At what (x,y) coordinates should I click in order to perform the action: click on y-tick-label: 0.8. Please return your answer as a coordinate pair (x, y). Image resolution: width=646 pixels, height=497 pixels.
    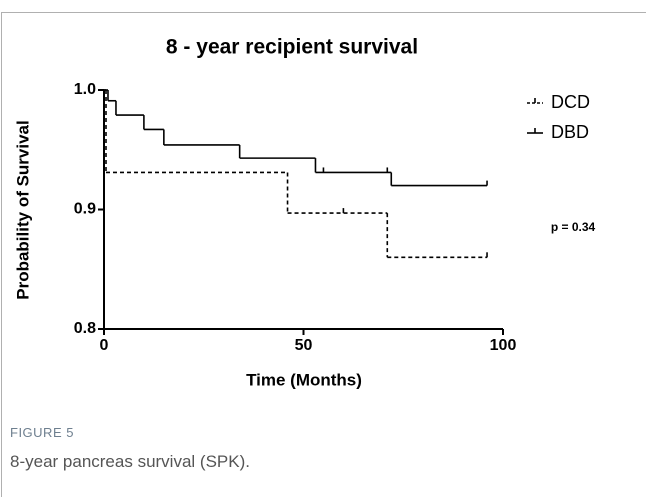
    Looking at the image, I should click on (85, 328).